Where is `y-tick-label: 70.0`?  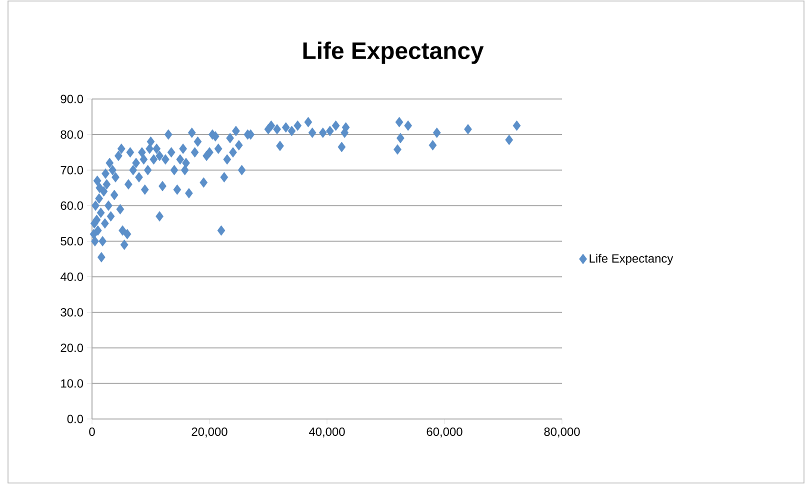
y-tick-label: 70.0 is located at coordinates (72, 170).